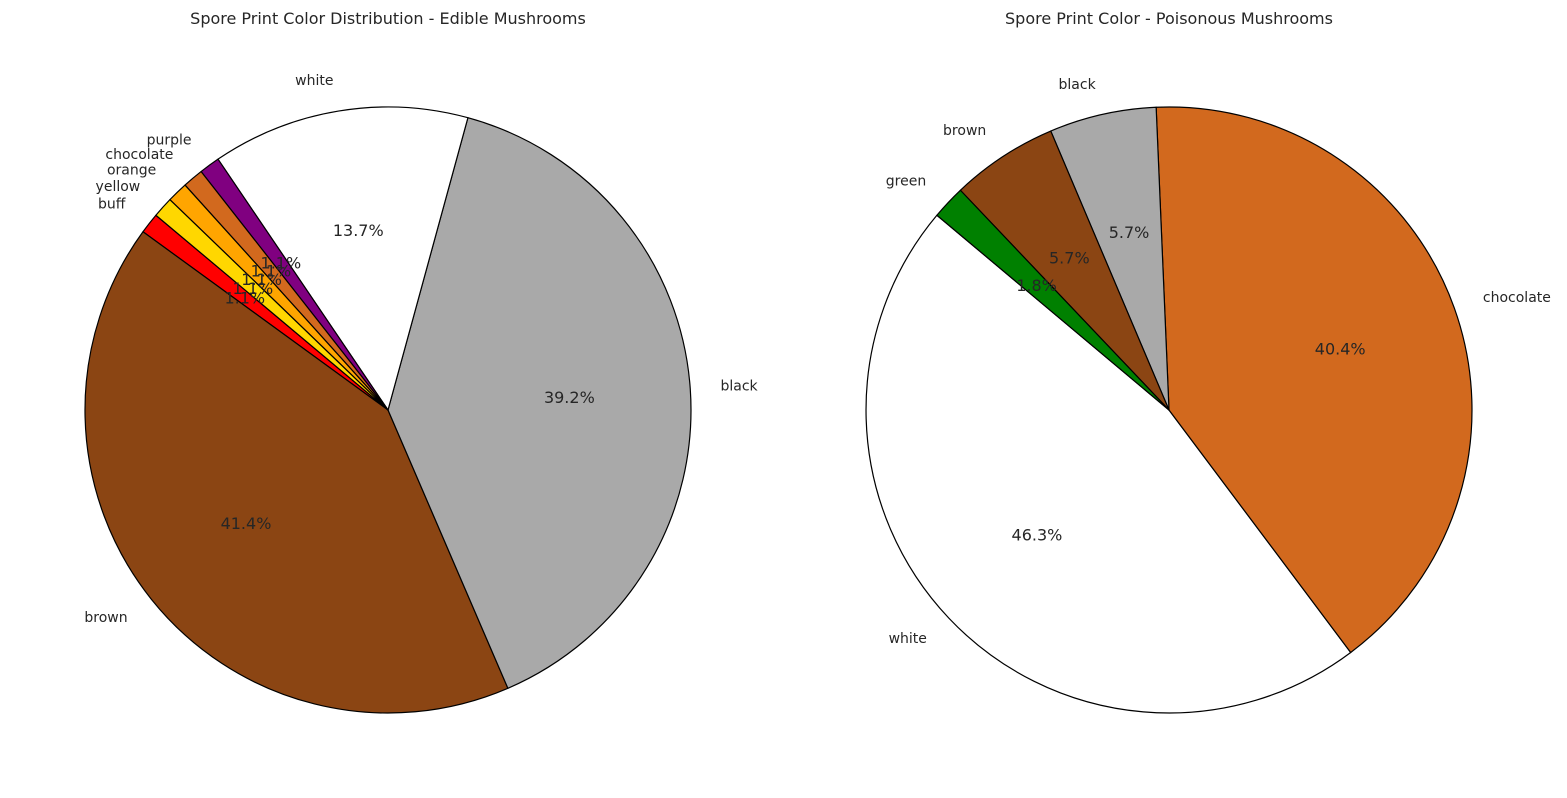  Describe the element at coordinates (1169, 18) in the screenshot. I see `poisonous-chart-title: Spore Print Color - Poisonous Mushrooms` at that location.